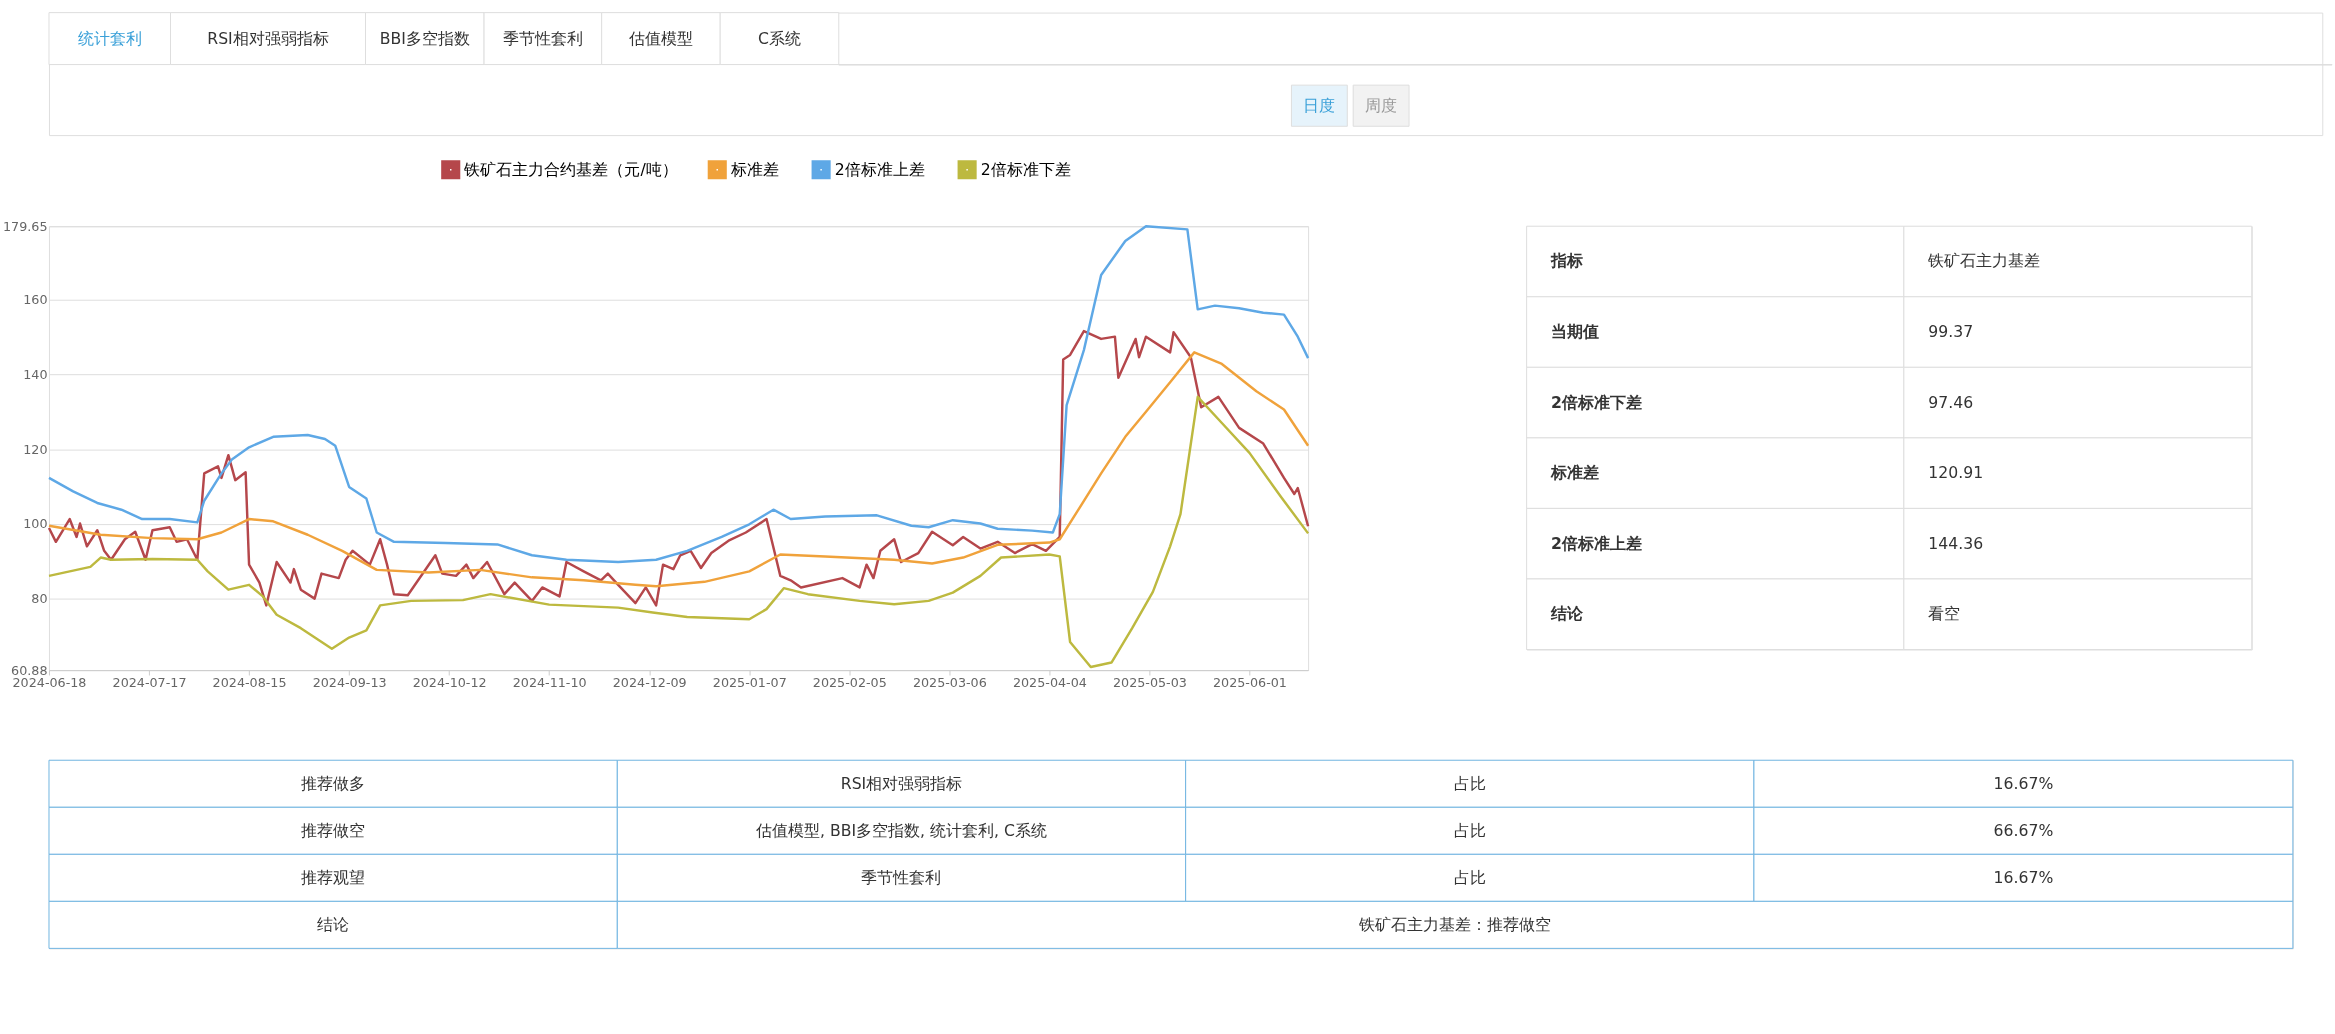 The image size is (2335, 1034). What do you see at coordinates (149, 683) in the screenshot?
I see `x-tick-label: 2024-07-17` at bounding box center [149, 683].